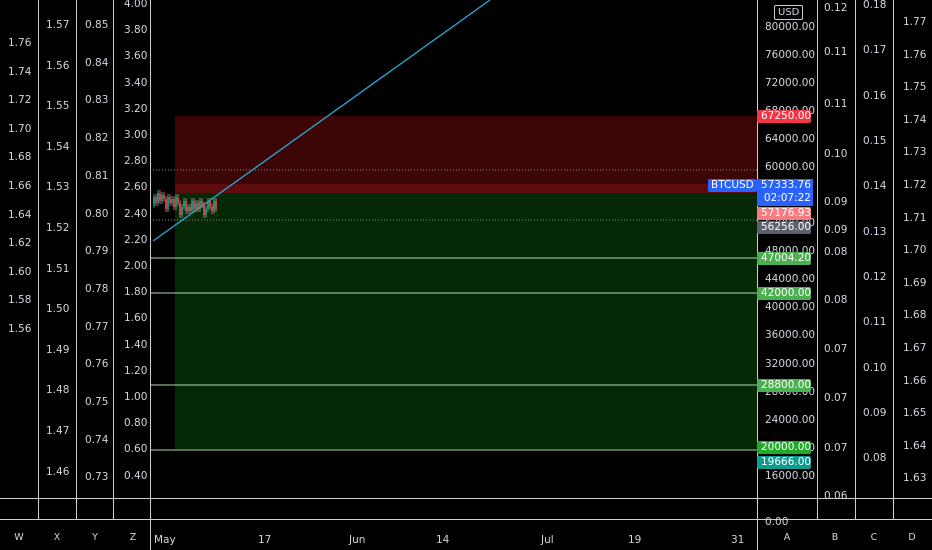 This screenshot has width=932, height=550. Describe the element at coordinates (785, 185) in the screenshot. I see `last-price-value: 57333.76` at that location.